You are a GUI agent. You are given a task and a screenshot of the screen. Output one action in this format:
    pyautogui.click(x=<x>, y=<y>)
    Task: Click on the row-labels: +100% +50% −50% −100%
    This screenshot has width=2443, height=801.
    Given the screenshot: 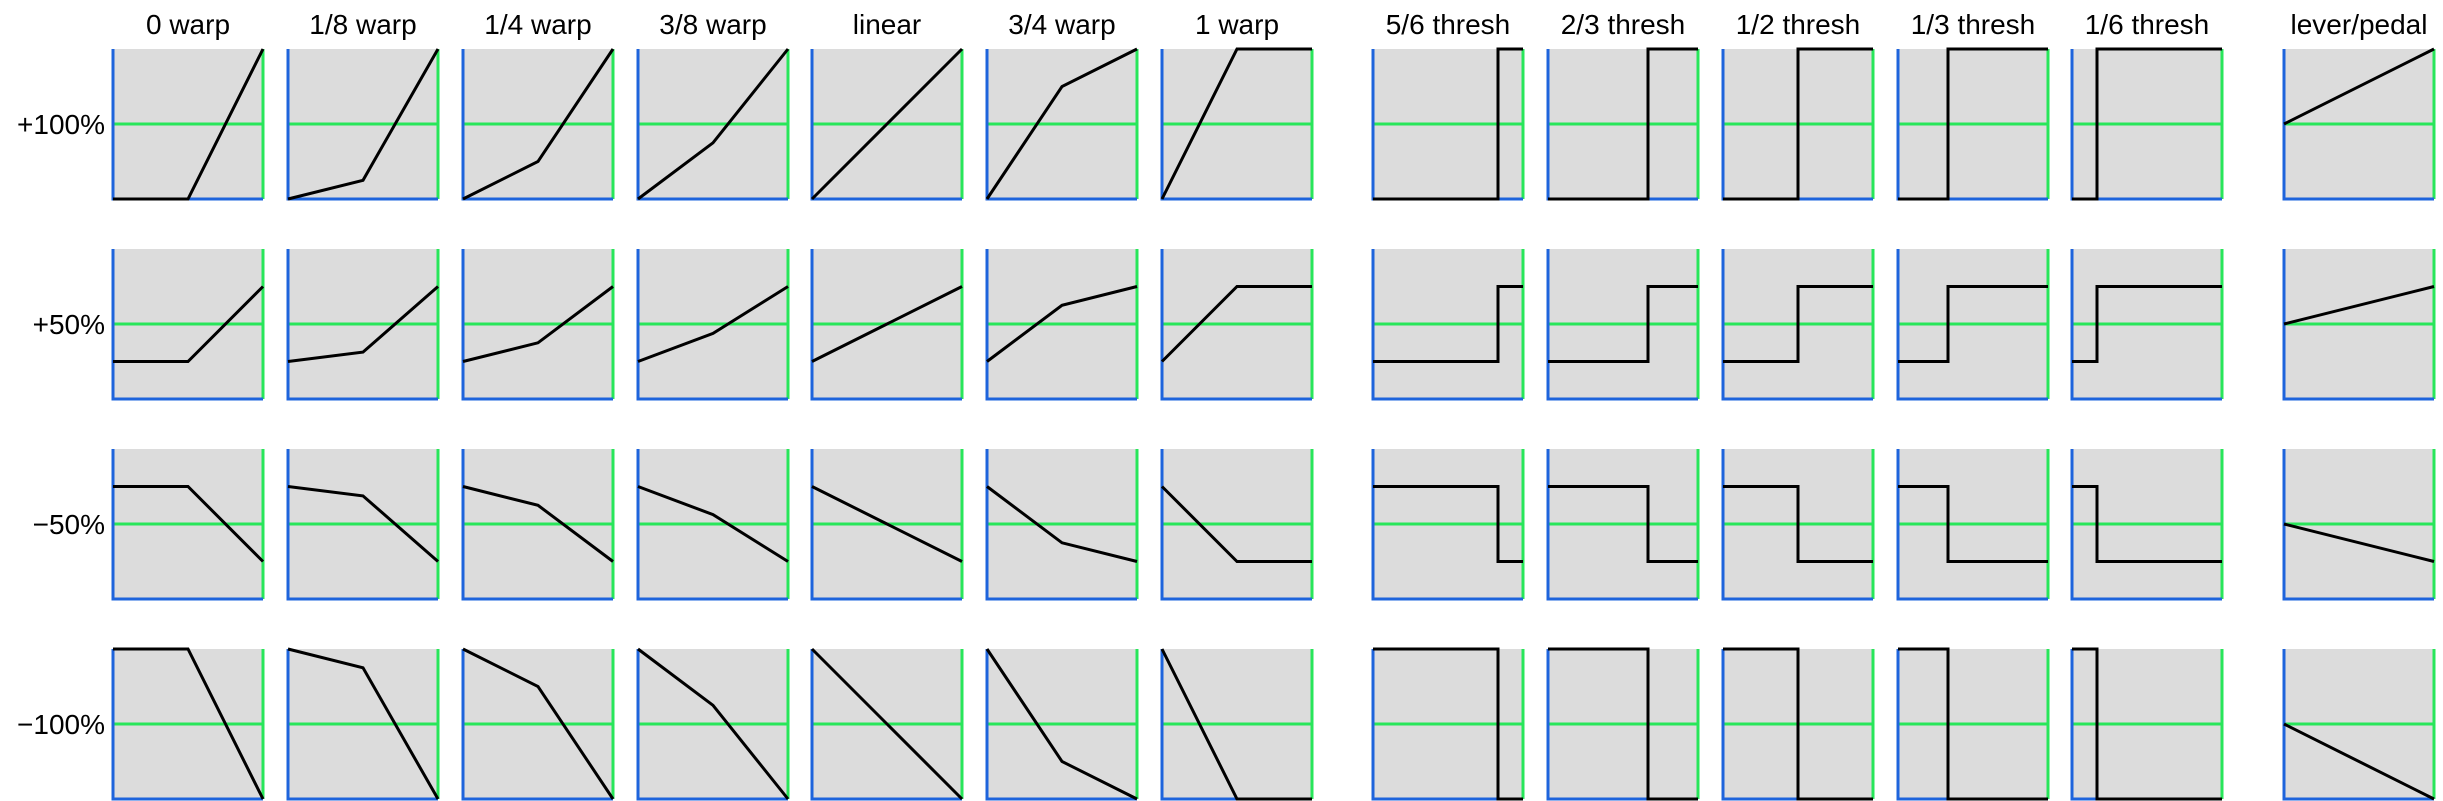 What is the action you would take?
    pyautogui.click(x=61, y=424)
    